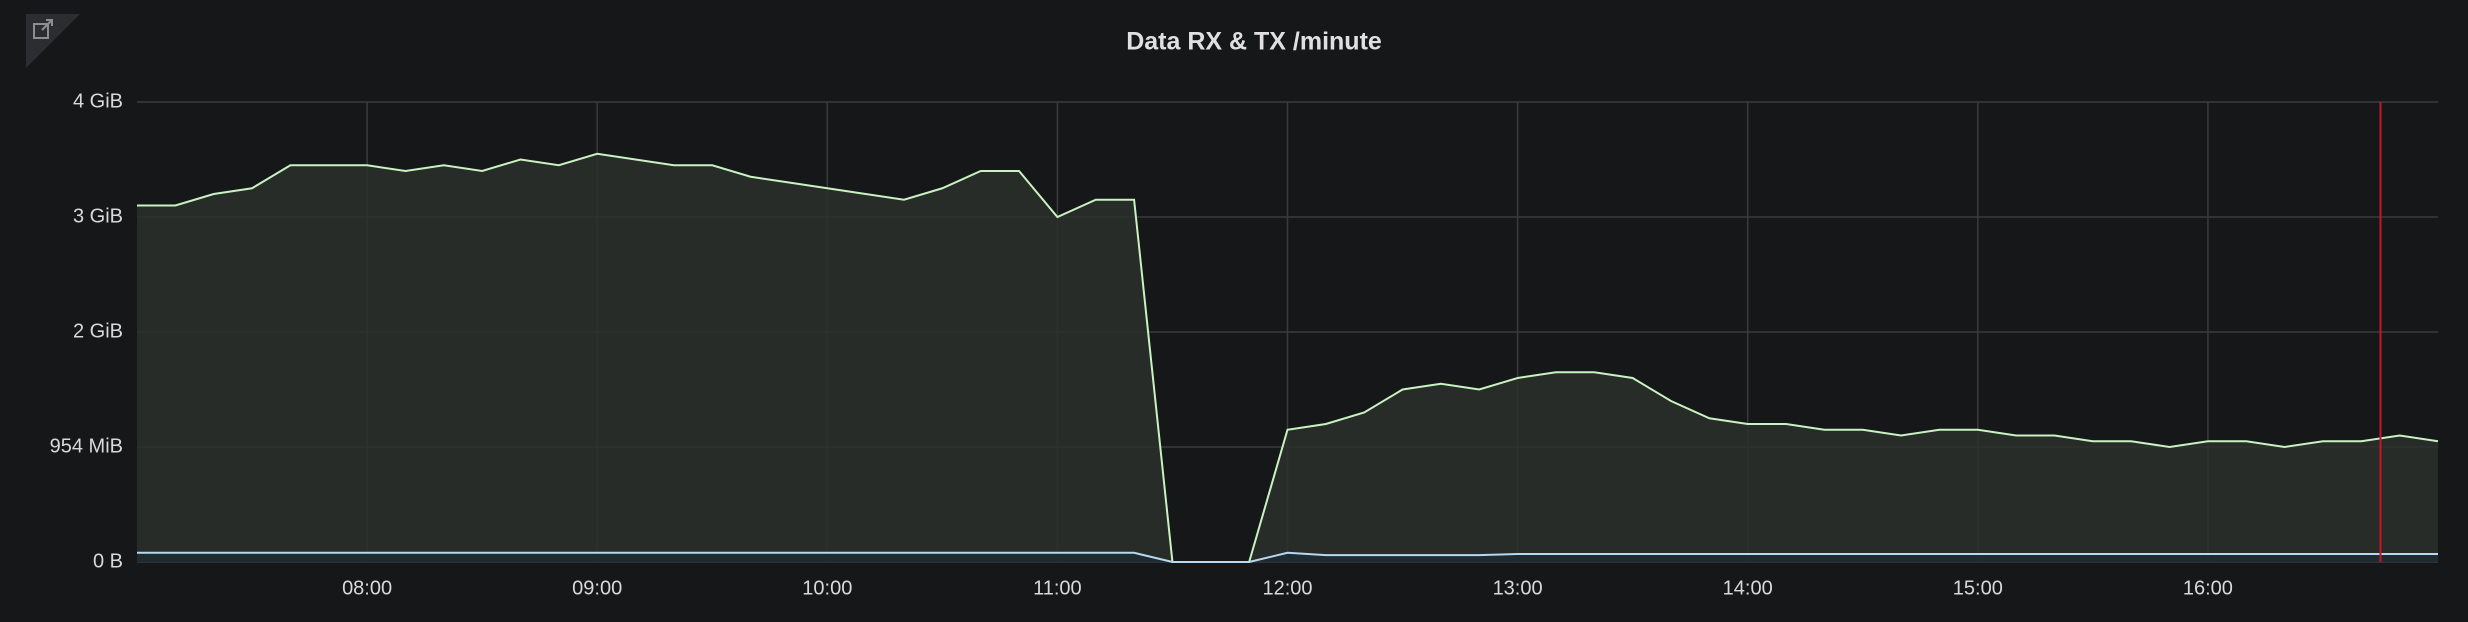  Describe the element at coordinates (827, 588) in the screenshot. I see `x-tick-label: 10:00` at that location.